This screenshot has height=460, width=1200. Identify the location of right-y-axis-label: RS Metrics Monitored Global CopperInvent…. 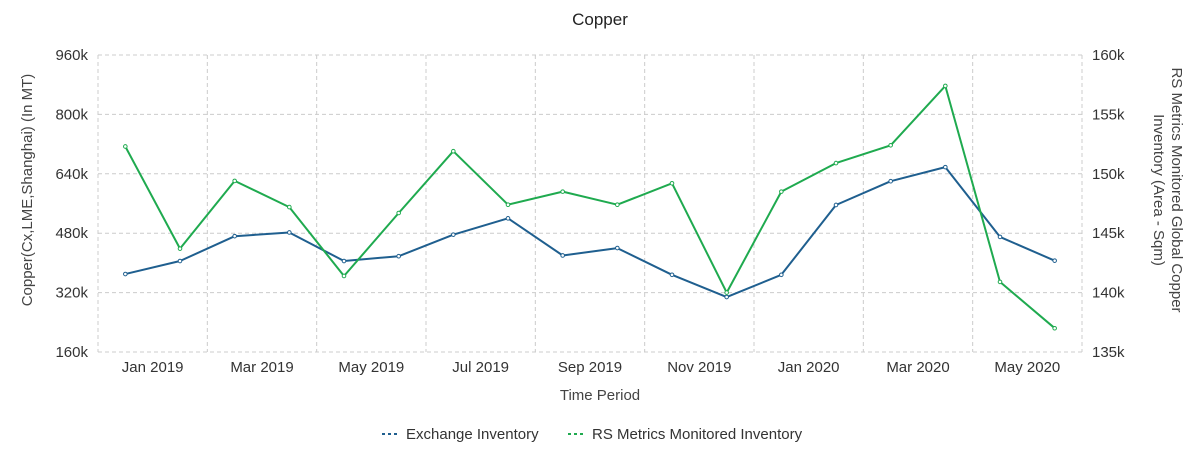
(1167, 189).